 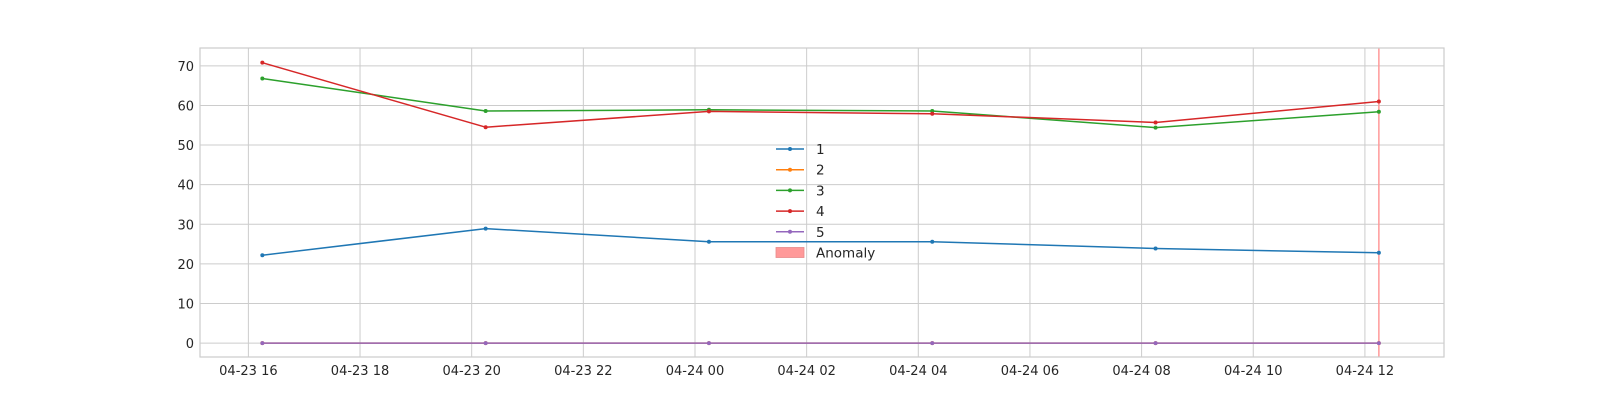 I want to click on x-tick-label: 04-24 00, so click(x=695, y=371).